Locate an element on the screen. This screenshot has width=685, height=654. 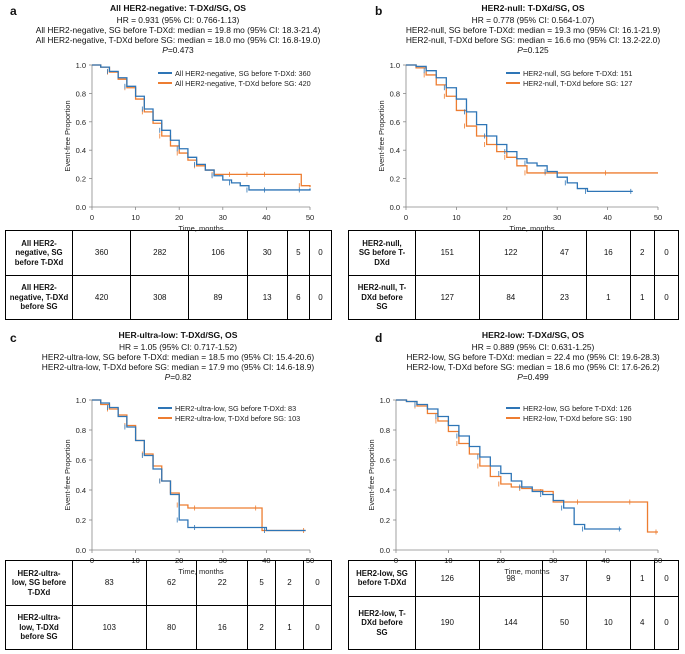
p-value: P=0.125 is located at coordinates (524, 50).